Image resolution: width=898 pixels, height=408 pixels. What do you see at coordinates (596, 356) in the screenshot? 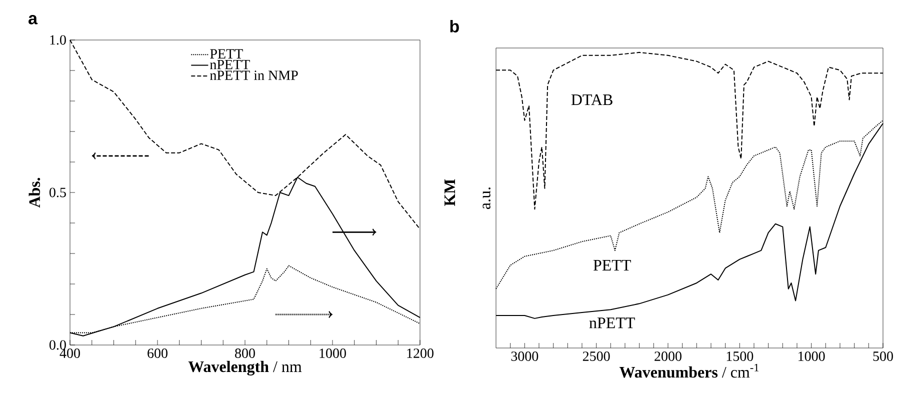
I see `x-tick-label: 2500` at bounding box center [596, 356].